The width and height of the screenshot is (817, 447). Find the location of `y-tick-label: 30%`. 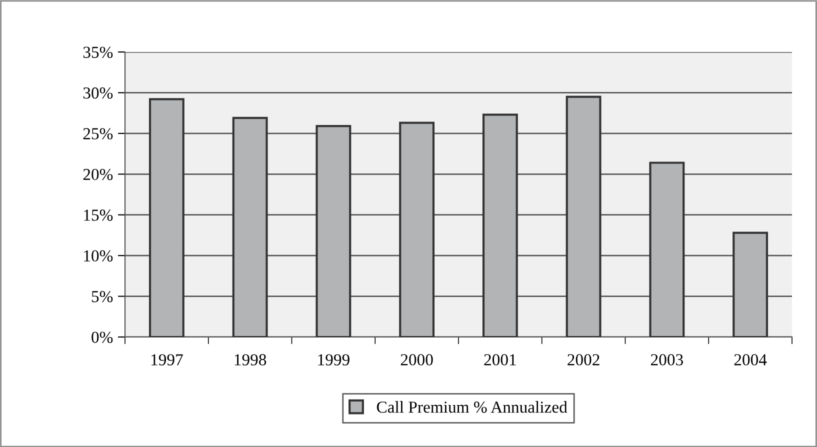

y-tick-label: 30% is located at coordinates (98, 93).